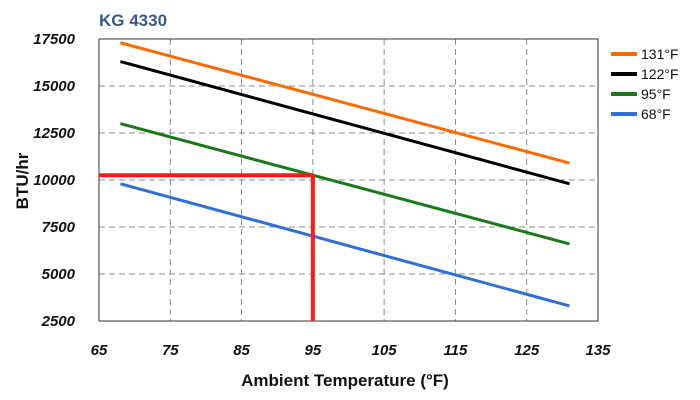  Describe the element at coordinates (656, 94) in the screenshot. I see `legend-label: 95°F` at that location.